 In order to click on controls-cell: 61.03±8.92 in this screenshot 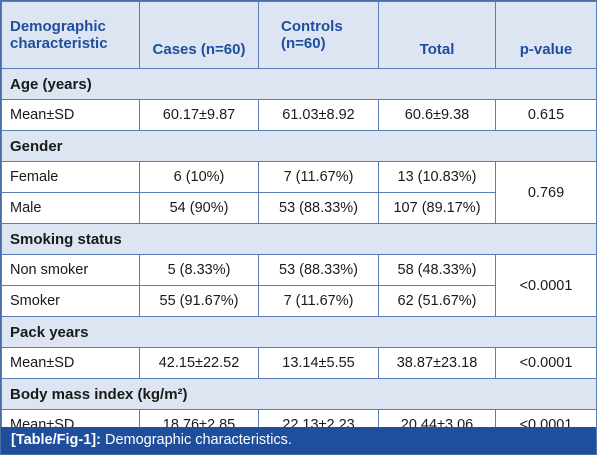, I will do `click(318, 115)`.